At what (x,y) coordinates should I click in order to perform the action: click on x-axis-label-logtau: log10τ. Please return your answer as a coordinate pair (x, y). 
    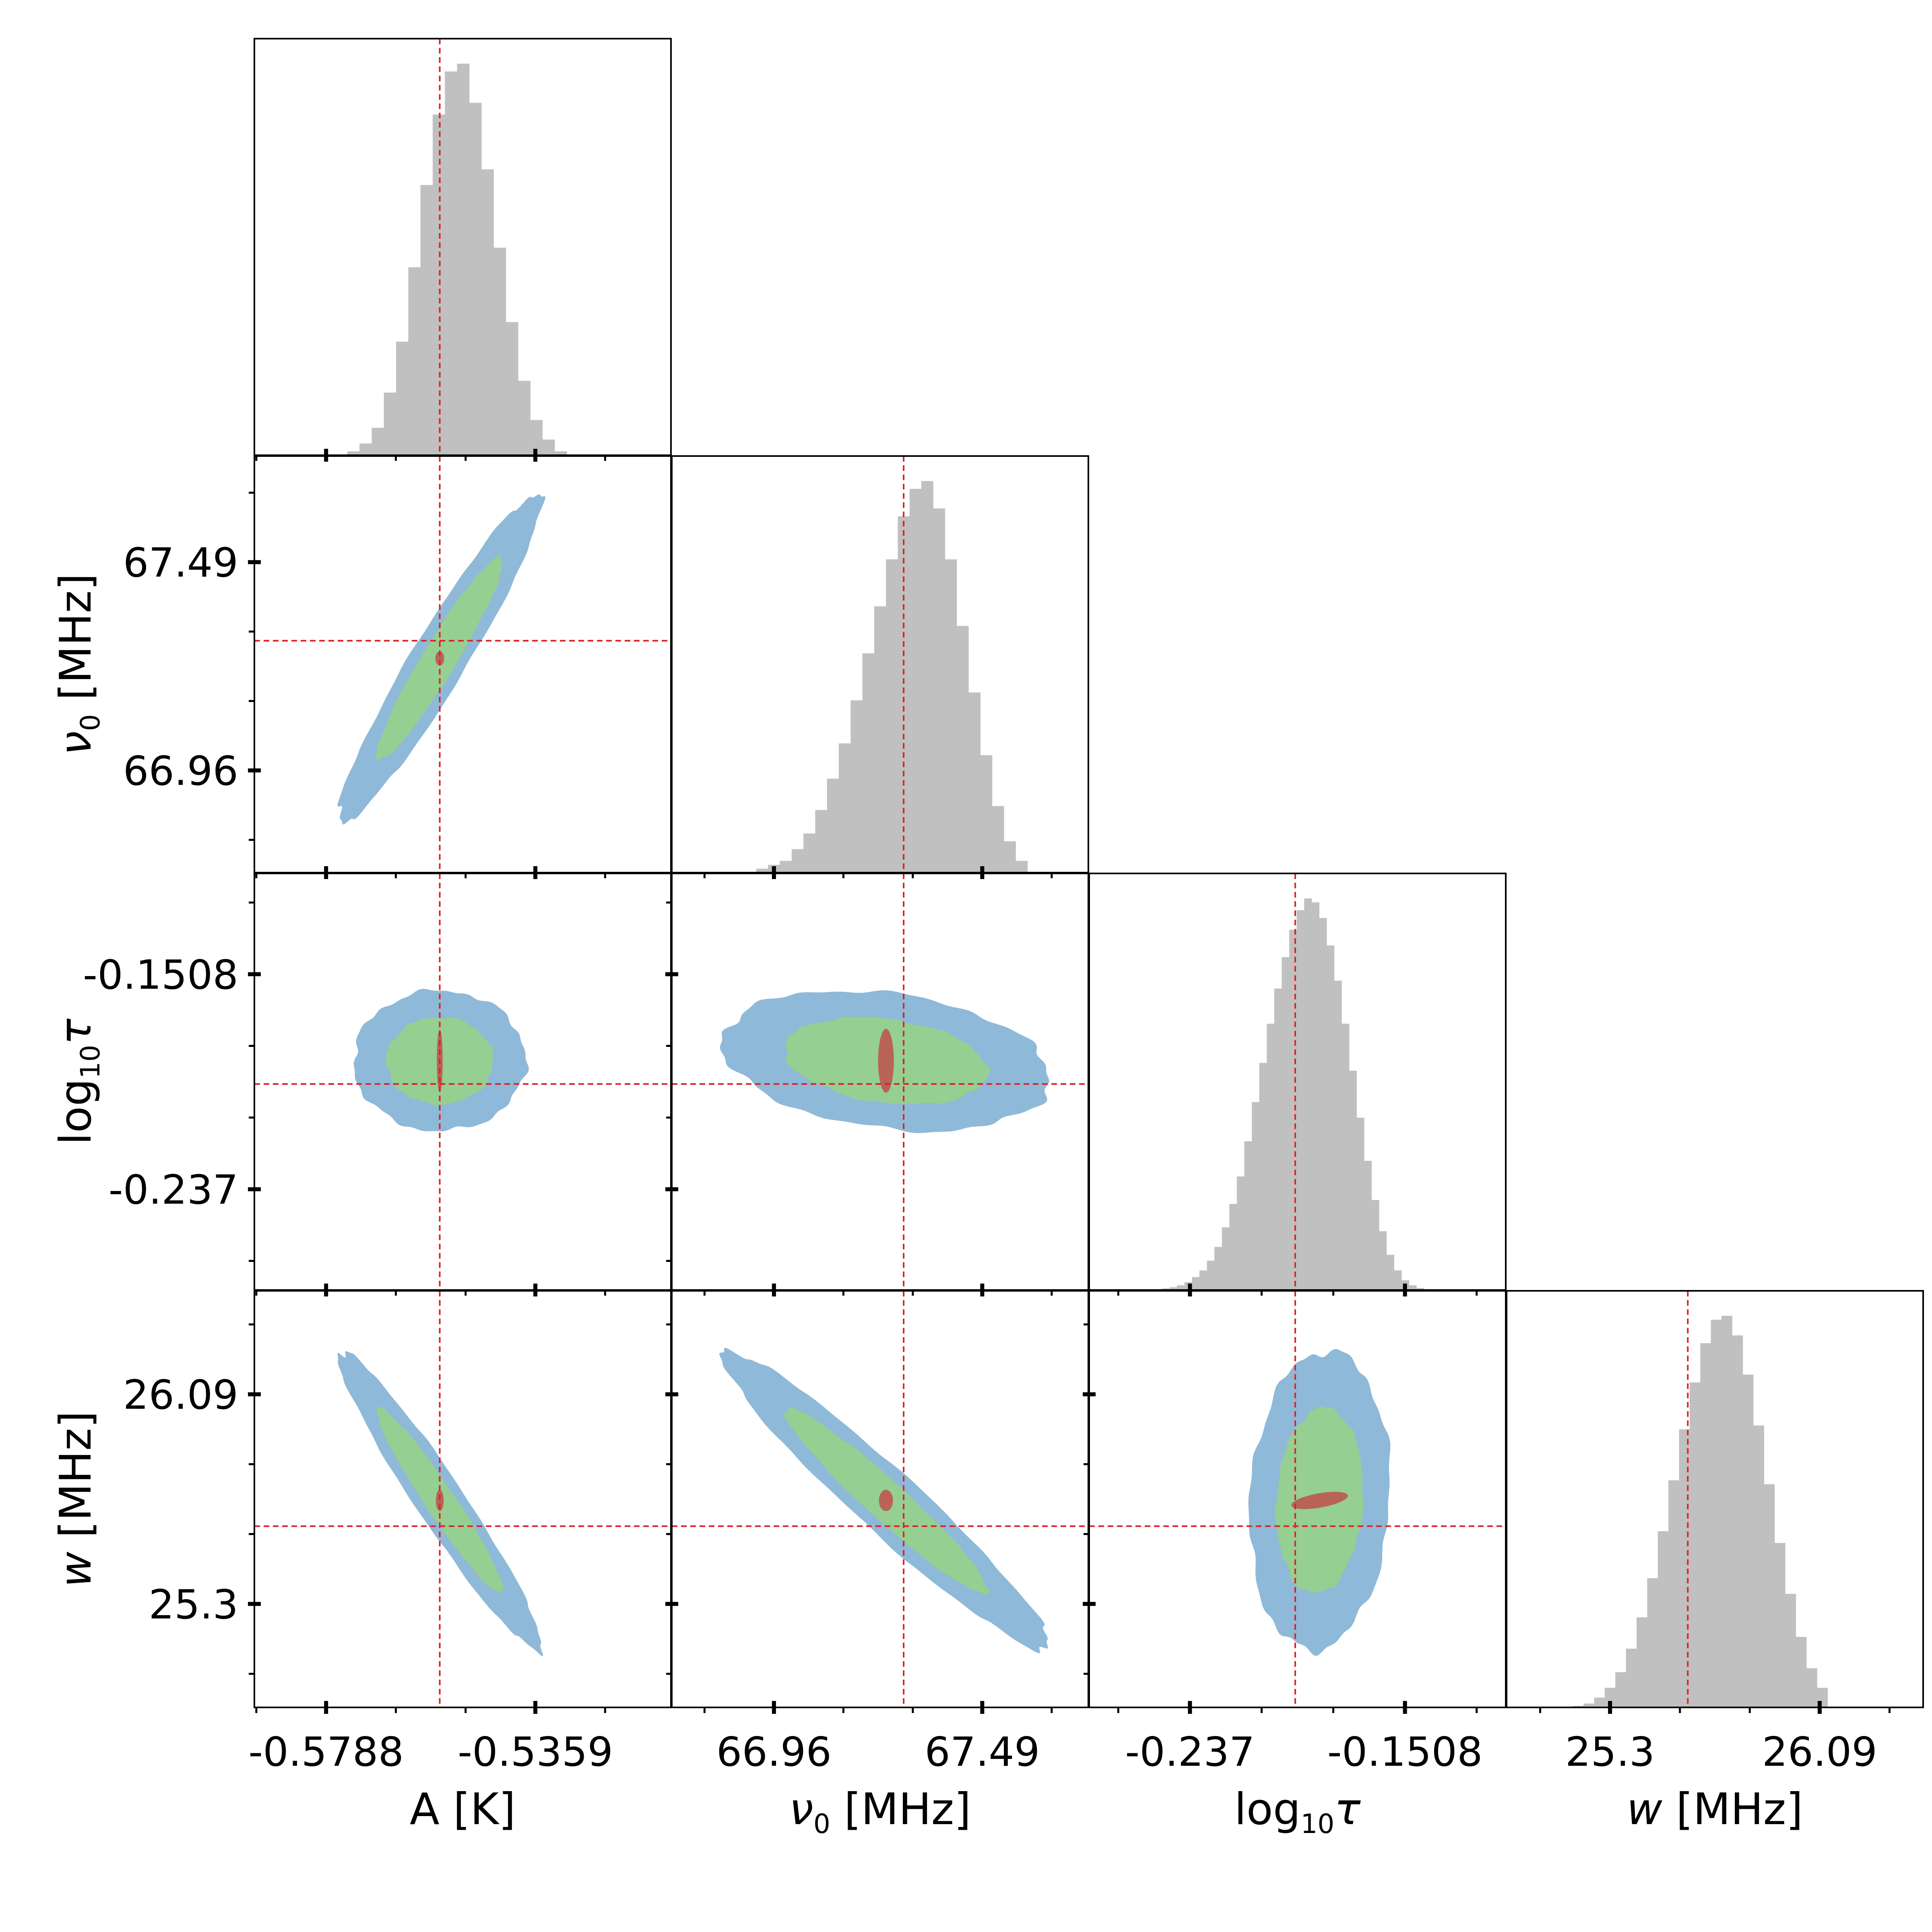
    Looking at the image, I should click on (1297, 1811).